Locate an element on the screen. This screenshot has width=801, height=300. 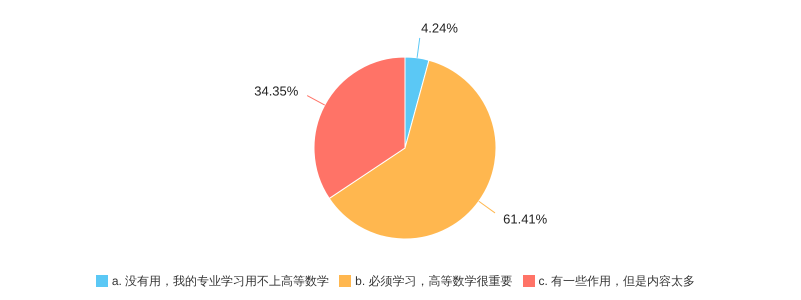
data-label: 34.35% is located at coordinates (276, 90).